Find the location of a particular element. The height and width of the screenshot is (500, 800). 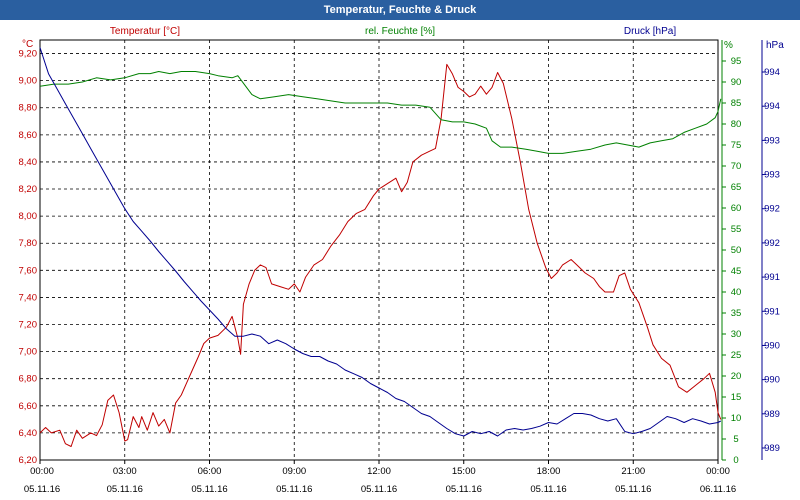

x-time-label: 03:00 is located at coordinates (125, 471).